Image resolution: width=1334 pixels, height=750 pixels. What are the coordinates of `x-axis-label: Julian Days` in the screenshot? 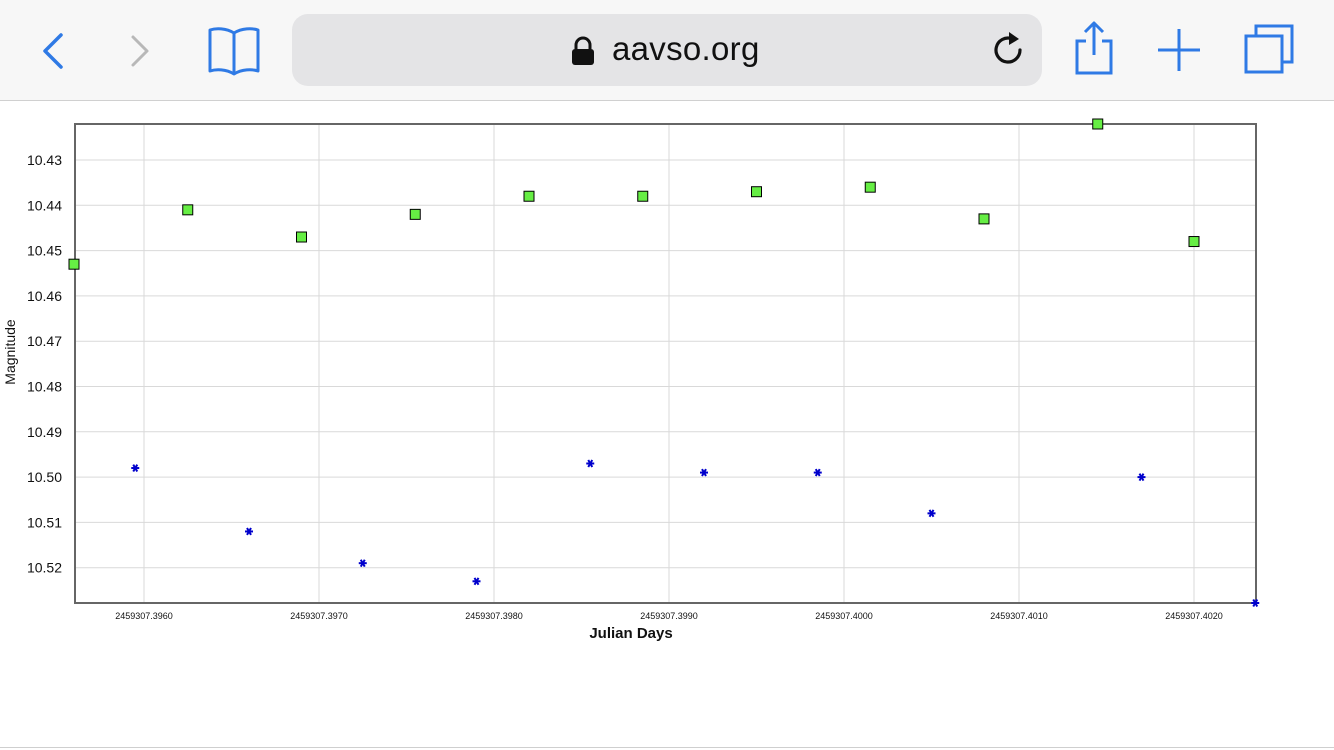 It's located at (630, 633).